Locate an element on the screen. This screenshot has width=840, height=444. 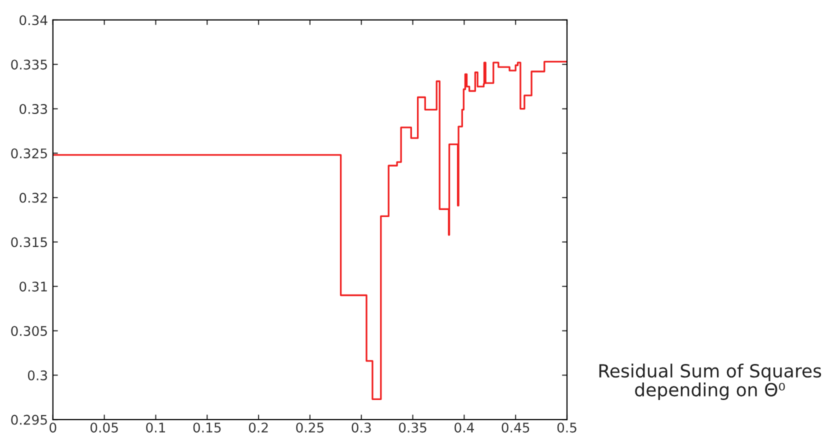
x-tick-label: 0.2 is located at coordinates (258, 427).